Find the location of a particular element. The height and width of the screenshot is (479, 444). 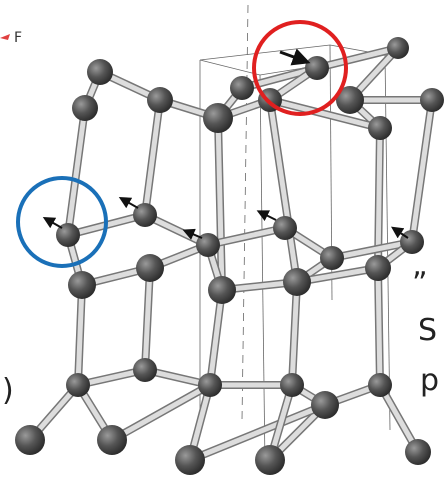

force-arrow is located at coordinates (5, 37).